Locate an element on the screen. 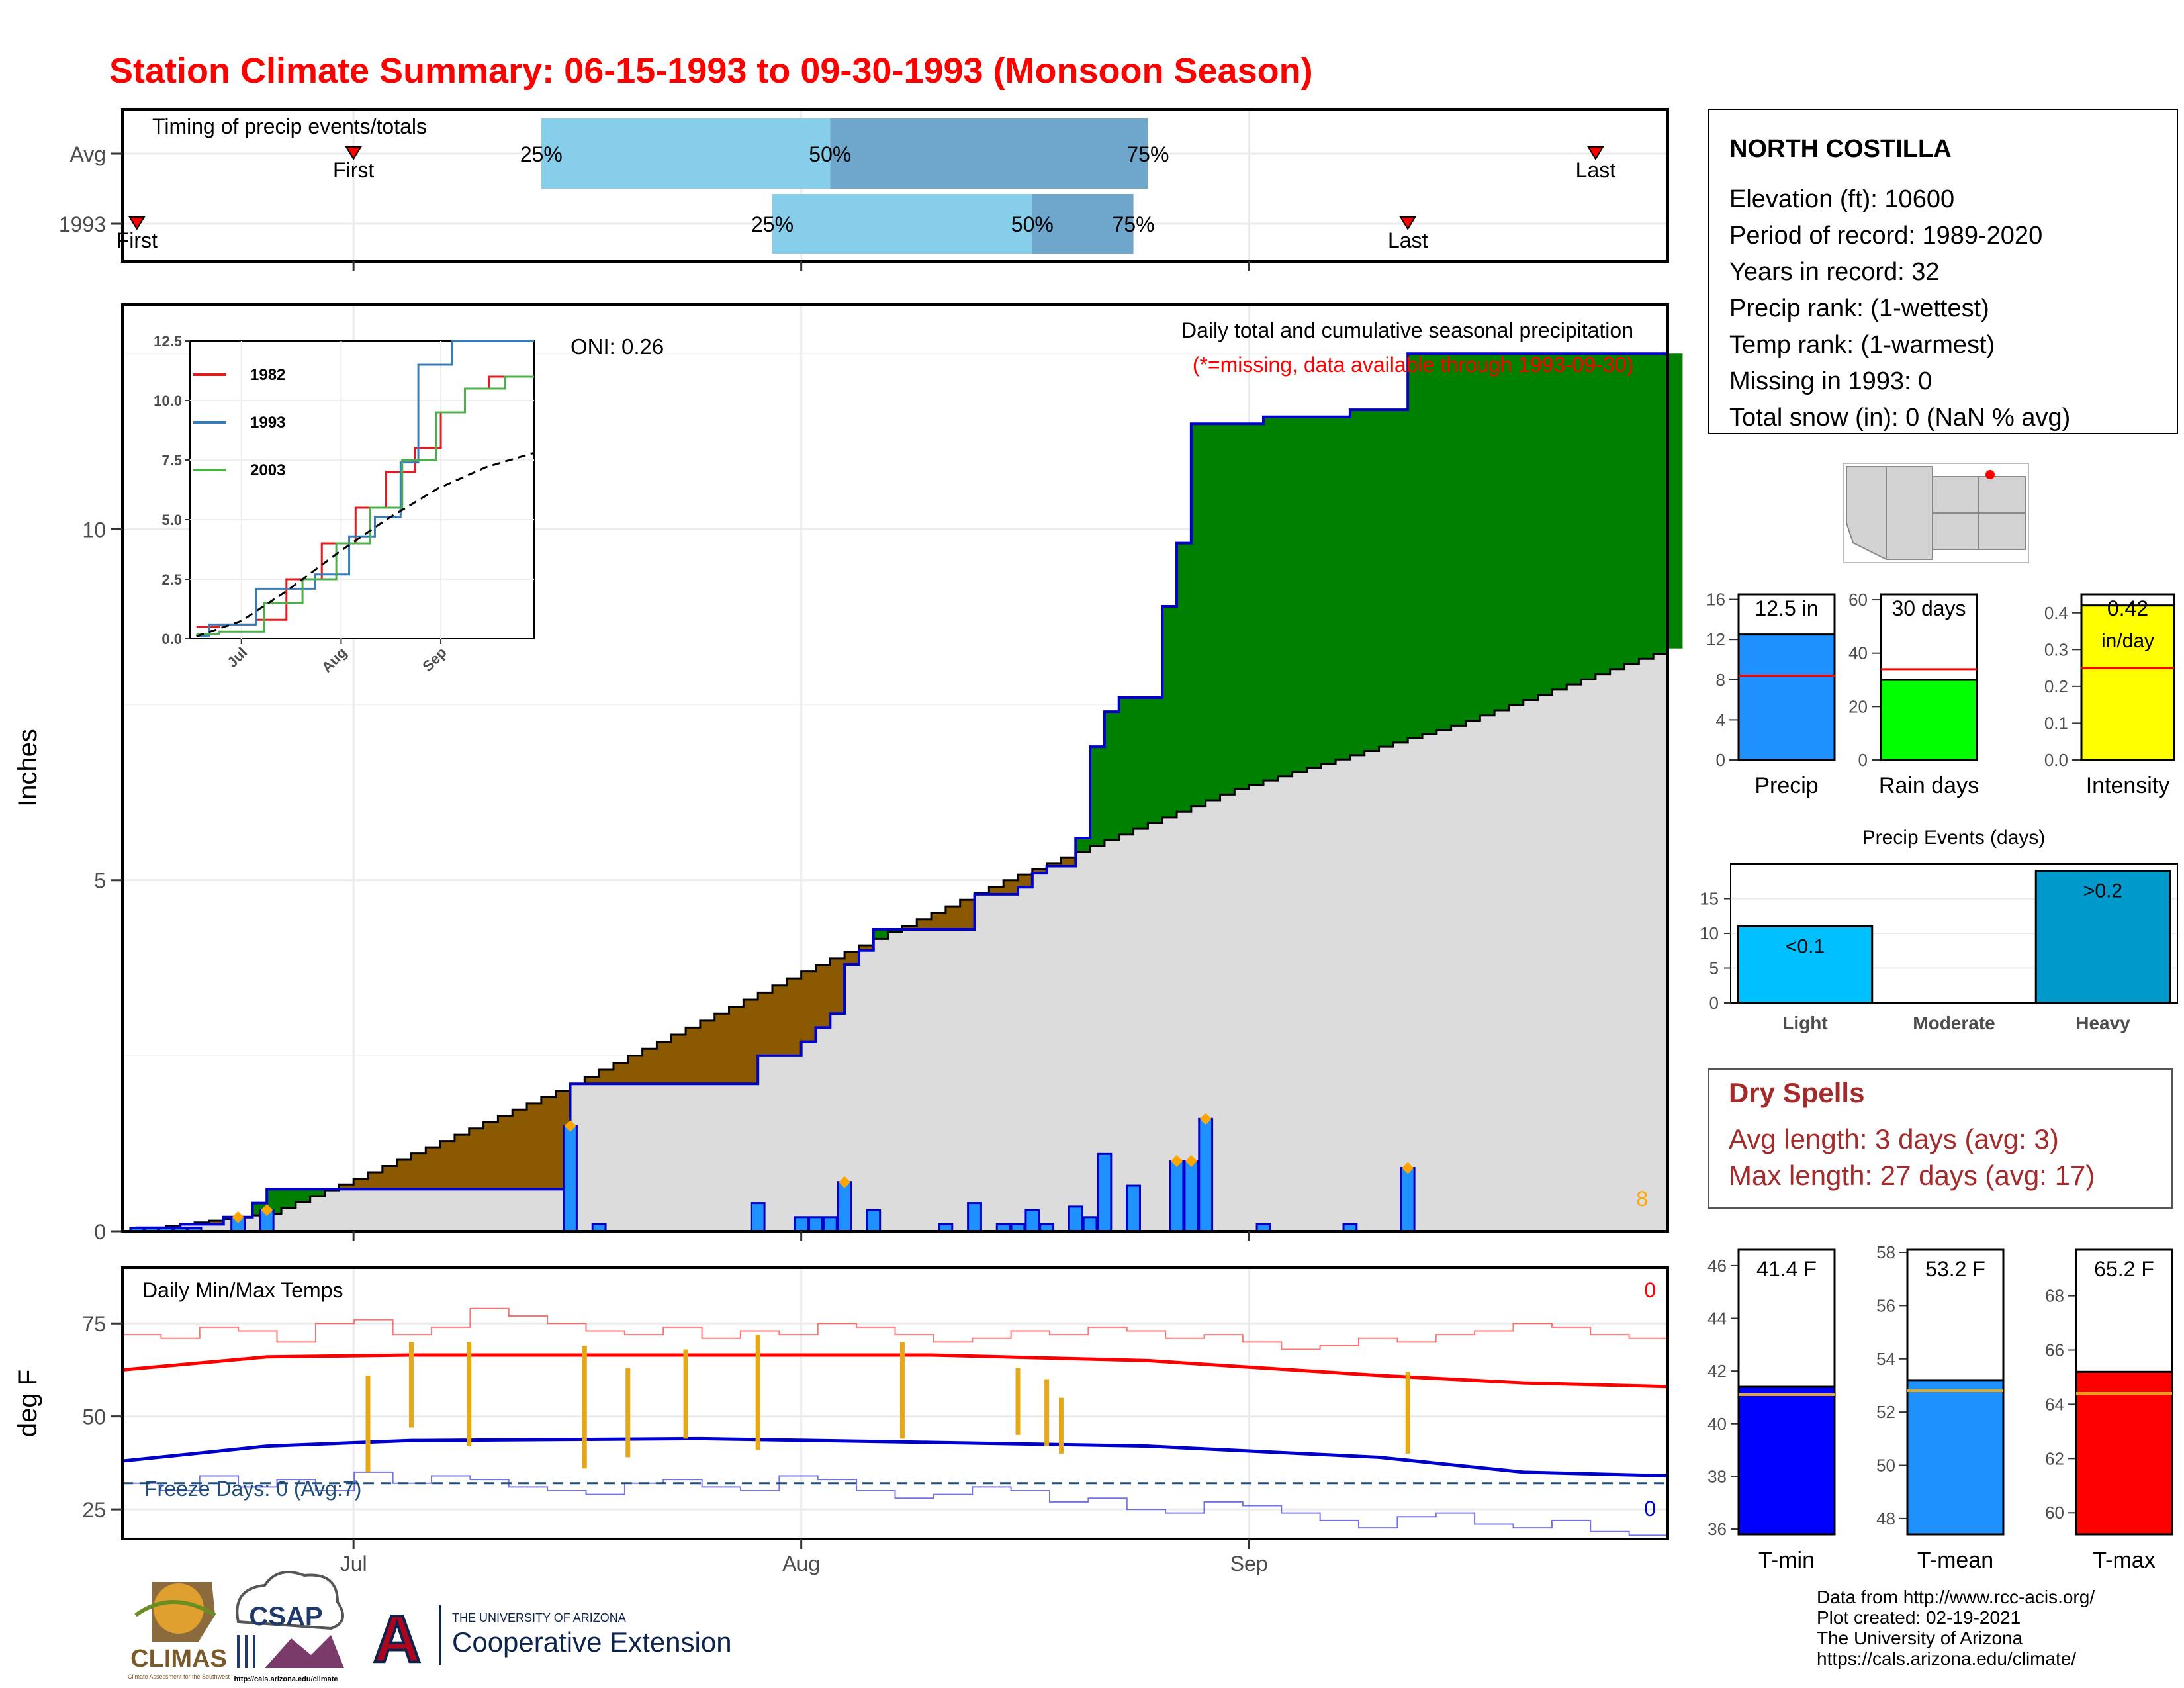 The height and width of the screenshot is (1688, 2184). inset-y-tick-label: 10.0 is located at coordinates (168, 401).